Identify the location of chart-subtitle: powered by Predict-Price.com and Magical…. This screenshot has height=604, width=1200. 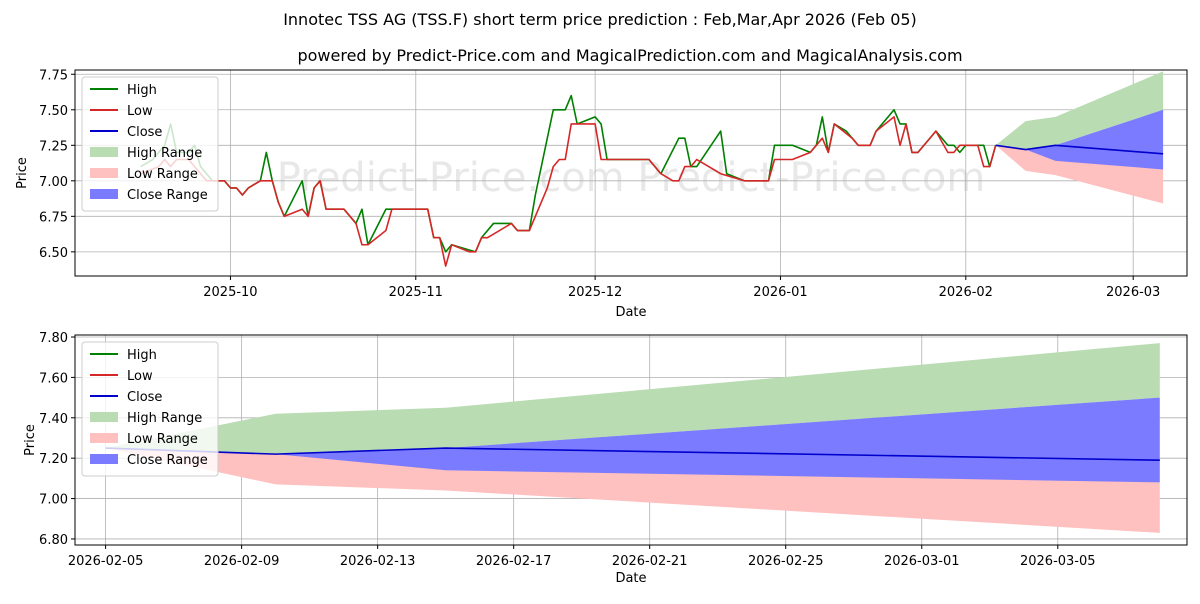
(629, 55).